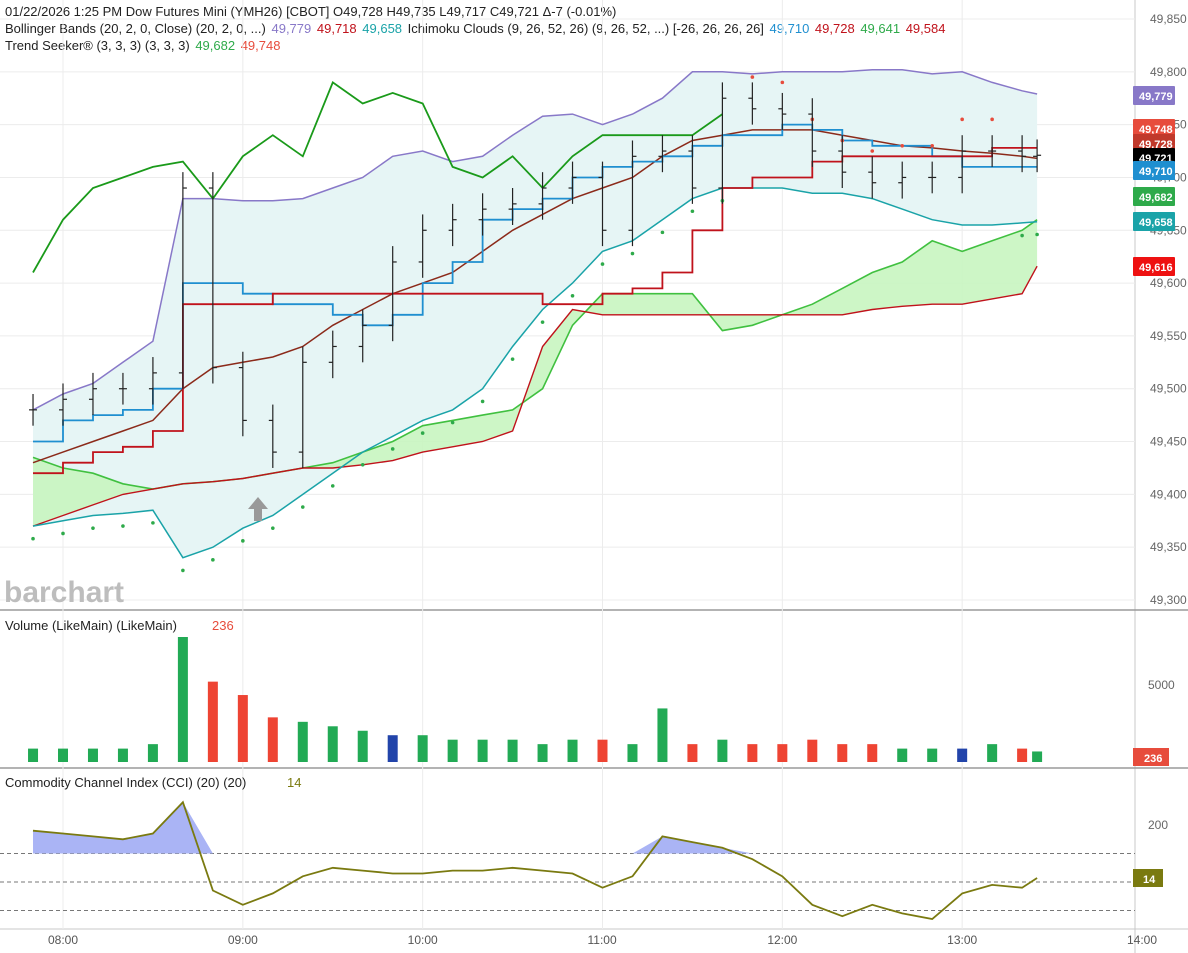 The image size is (1188, 953). What do you see at coordinates (880, 28) in the screenshot?
I see `ichimoku-v3: 49,641` at bounding box center [880, 28].